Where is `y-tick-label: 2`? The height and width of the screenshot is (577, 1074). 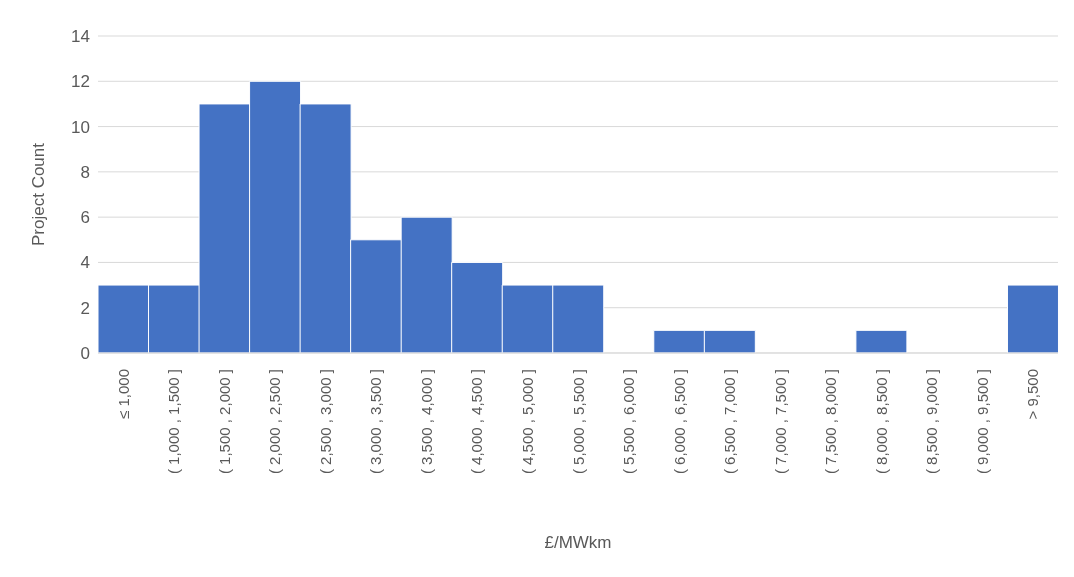
y-tick-label: 2 is located at coordinates (85, 308).